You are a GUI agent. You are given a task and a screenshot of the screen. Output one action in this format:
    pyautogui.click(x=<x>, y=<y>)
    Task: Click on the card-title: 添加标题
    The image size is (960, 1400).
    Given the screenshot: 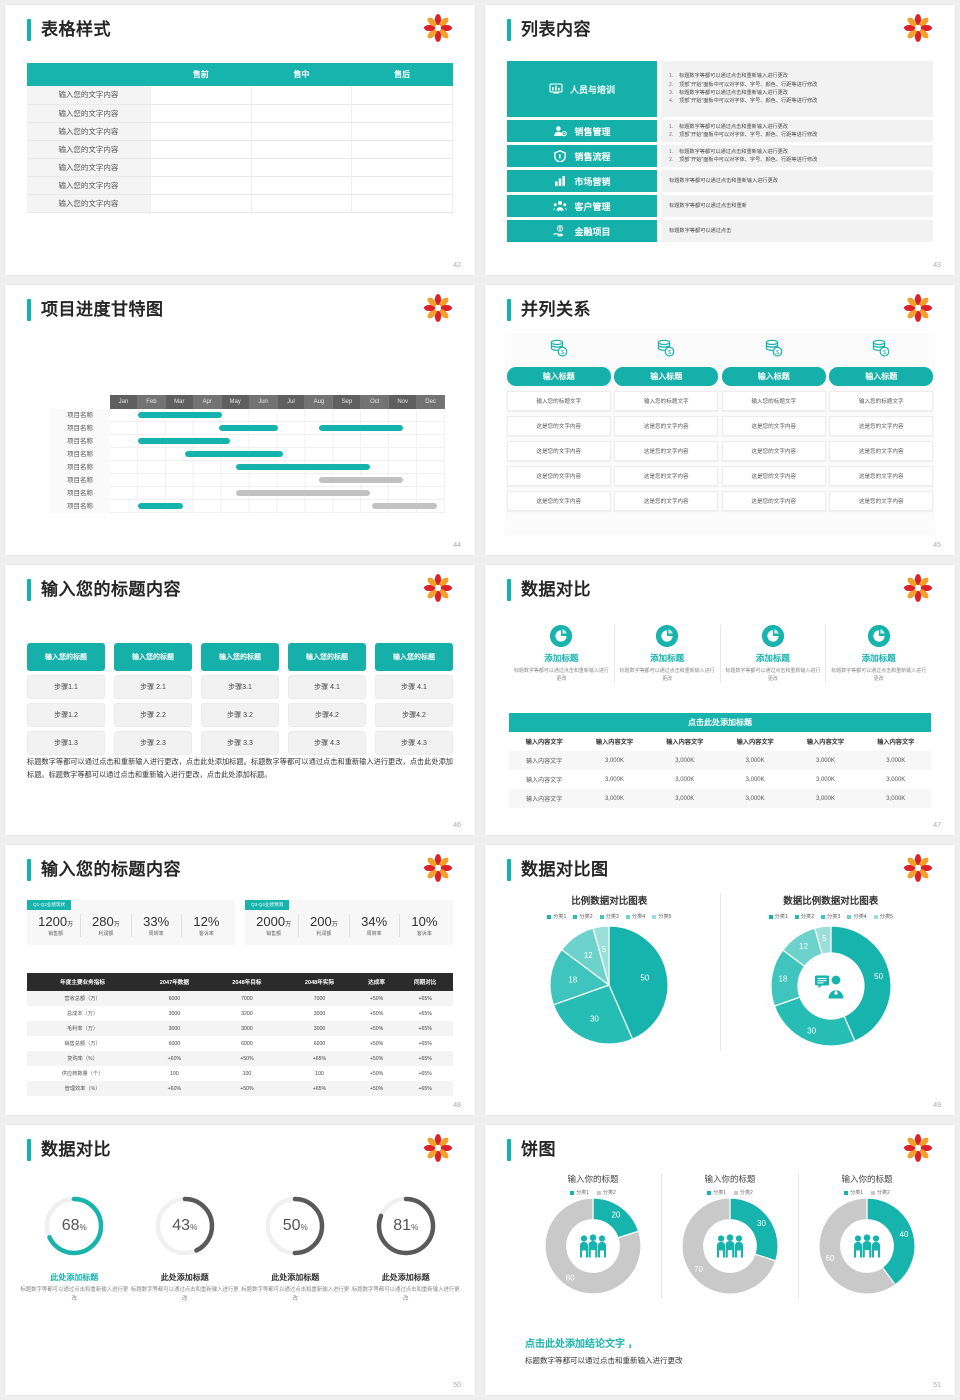 What is the action you would take?
    pyautogui.click(x=667, y=658)
    